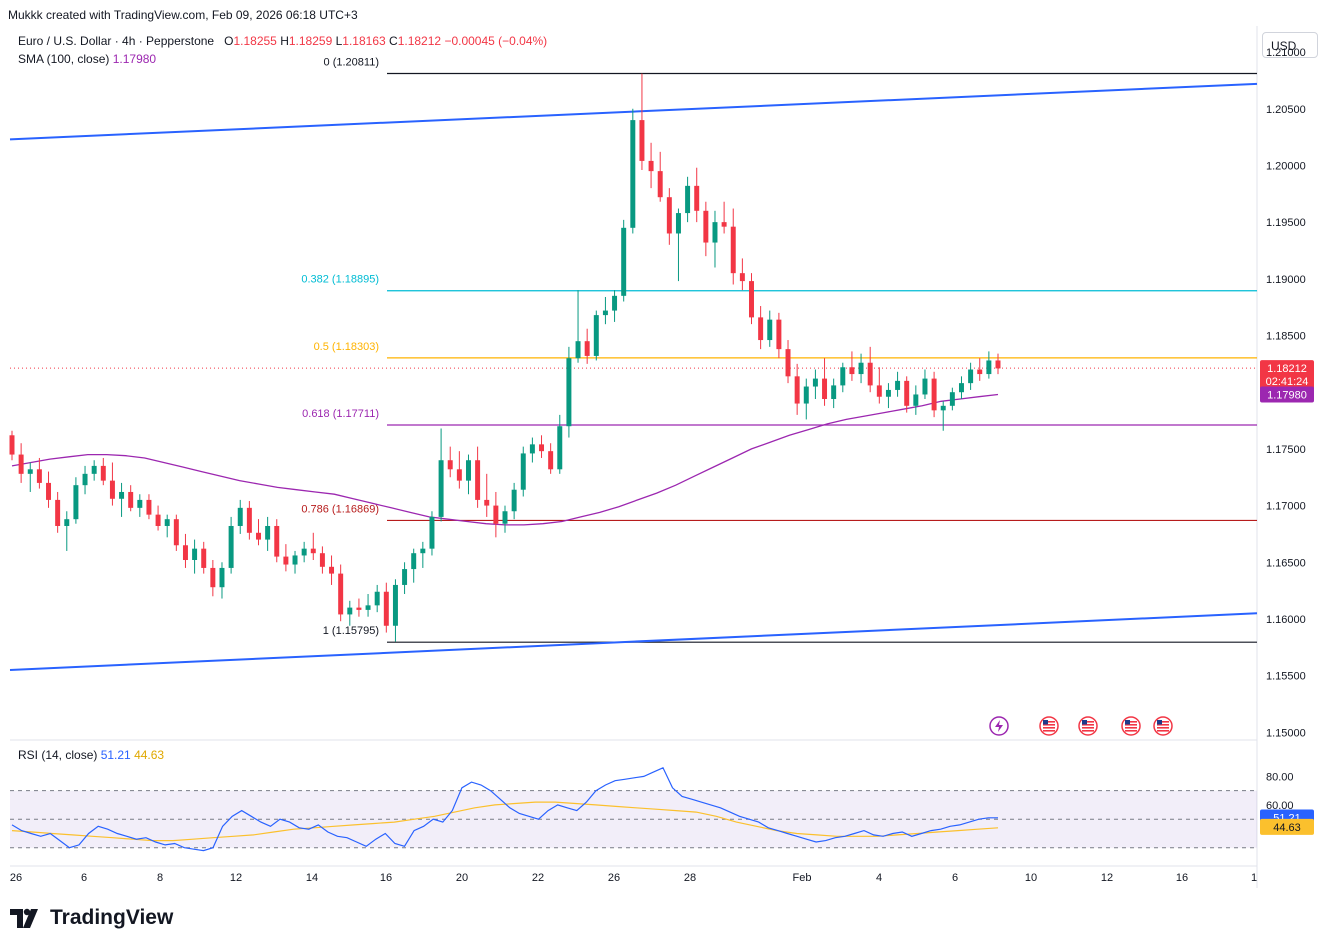 This screenshot has height=950, width=1333. Describe the element at coordinates (393, 41) in the screenshot. I see `close-label: C` at that location.